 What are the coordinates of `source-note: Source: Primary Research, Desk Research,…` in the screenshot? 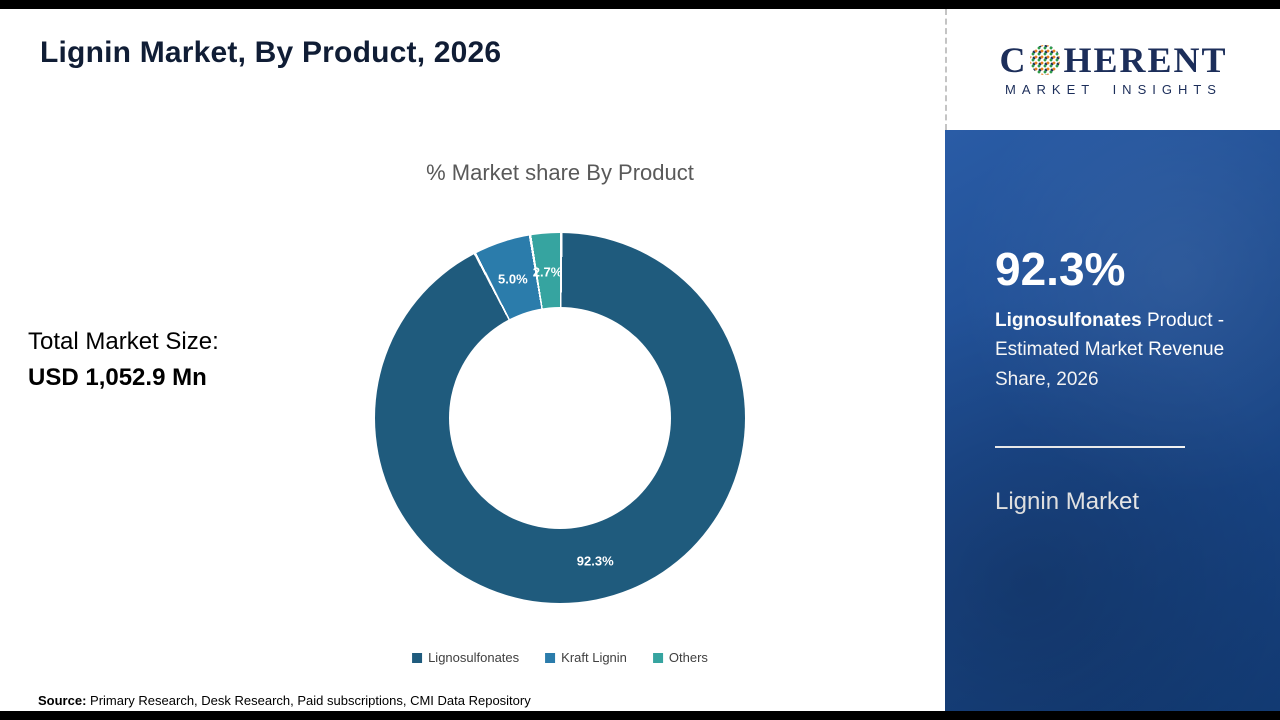 It's located at (284, 700).